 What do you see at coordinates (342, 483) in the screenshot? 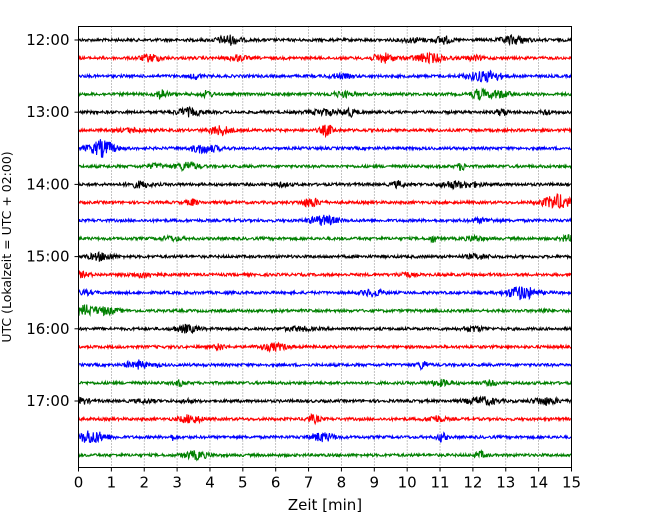
I see `x-tick-label: 8` at bounding box center [342, 483].